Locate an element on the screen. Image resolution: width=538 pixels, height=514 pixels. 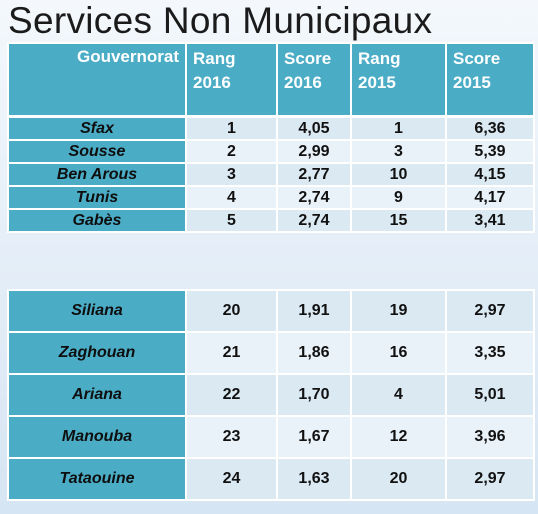
rank-2016-cell: 22 is located at coordinates (231, 395).